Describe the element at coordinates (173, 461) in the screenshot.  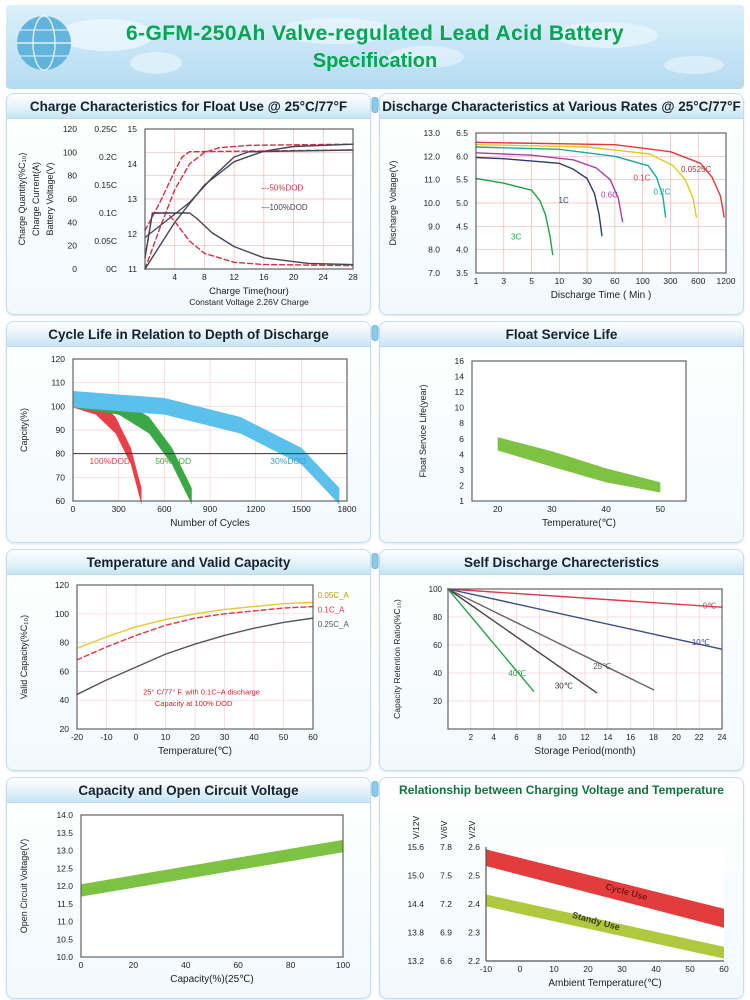
I see `svg-text: 50%DOD` at that location.